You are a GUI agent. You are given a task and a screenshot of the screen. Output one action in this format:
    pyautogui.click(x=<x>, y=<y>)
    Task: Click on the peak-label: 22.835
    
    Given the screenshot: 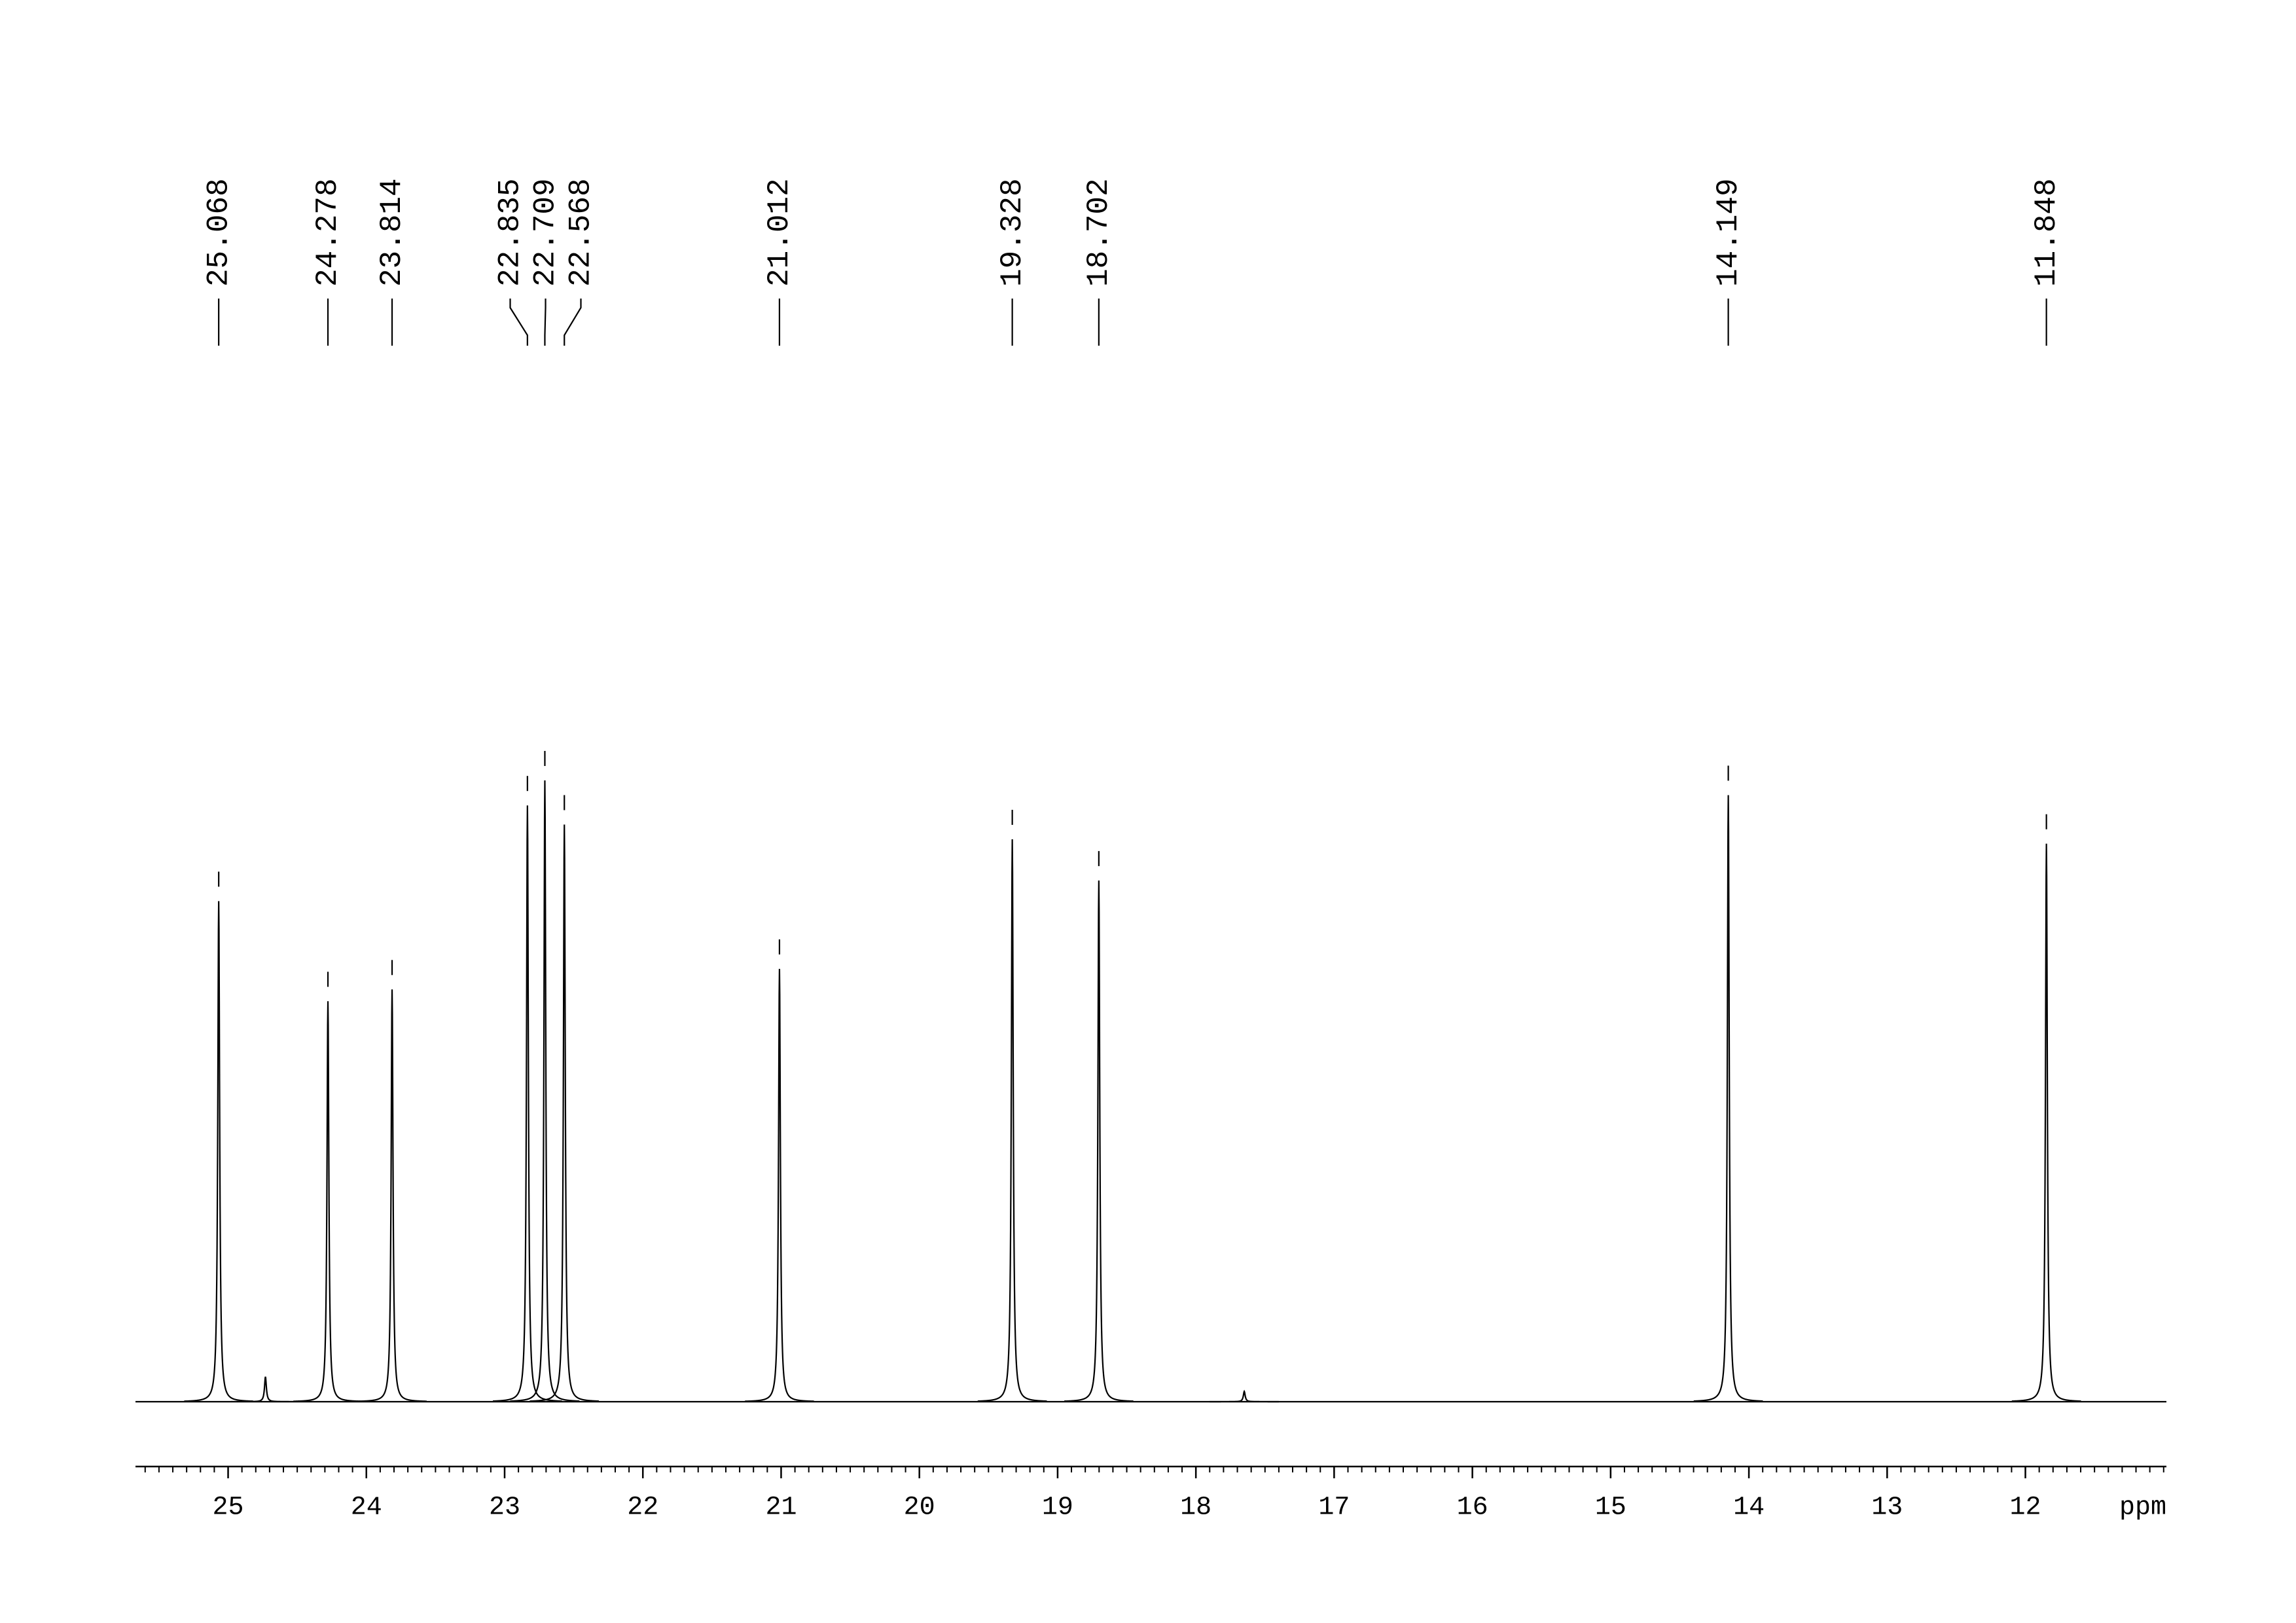 What is the action you would take?
    pyautogui.click(x=510, y=232)
    